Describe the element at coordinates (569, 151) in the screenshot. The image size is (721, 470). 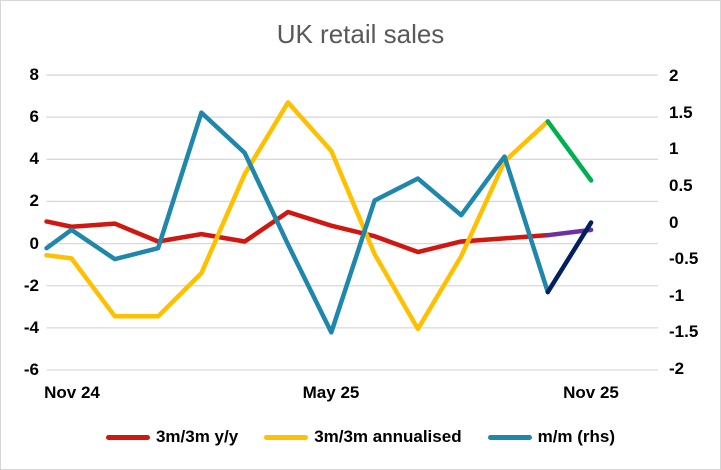
I see `series-final-segment-3m-3m-annualised` at that location.